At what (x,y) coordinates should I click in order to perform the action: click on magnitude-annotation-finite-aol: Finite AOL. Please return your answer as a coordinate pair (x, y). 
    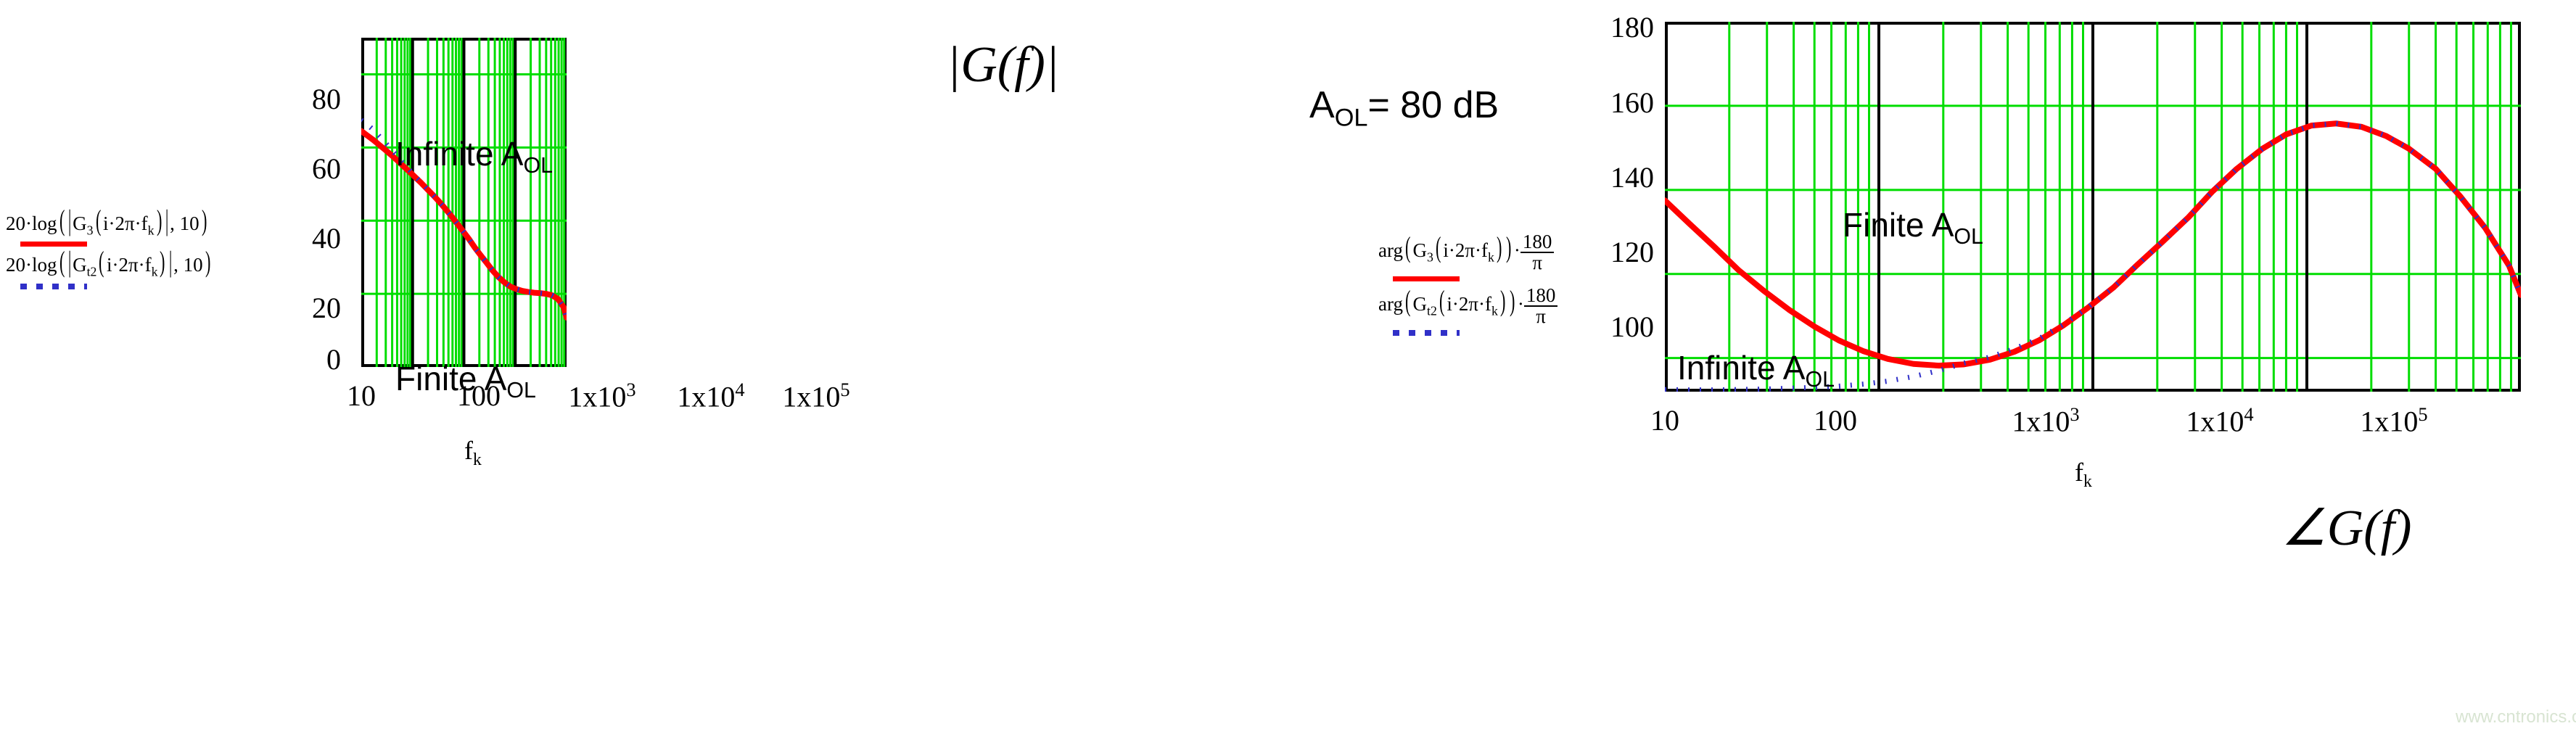
    Looking at the image, I should click on (465, 381).